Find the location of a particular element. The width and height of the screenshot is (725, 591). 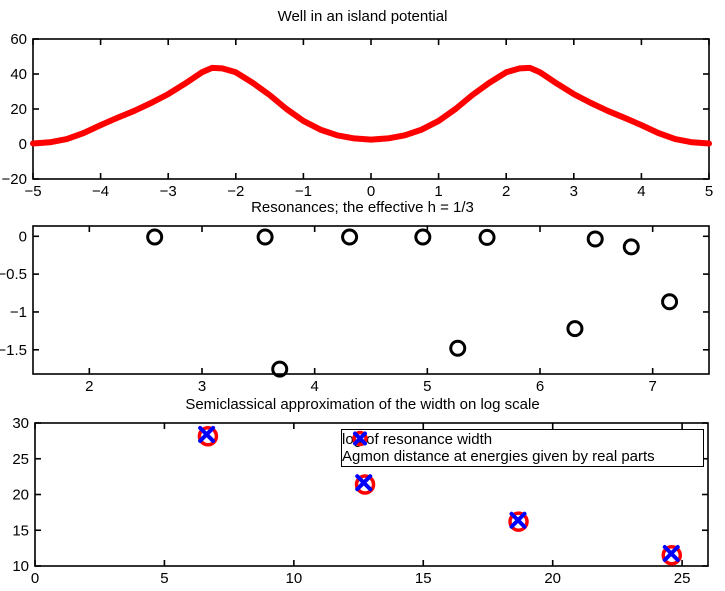

width-log-scale-xtick-label: 0 is located at coordinates (35, 578).